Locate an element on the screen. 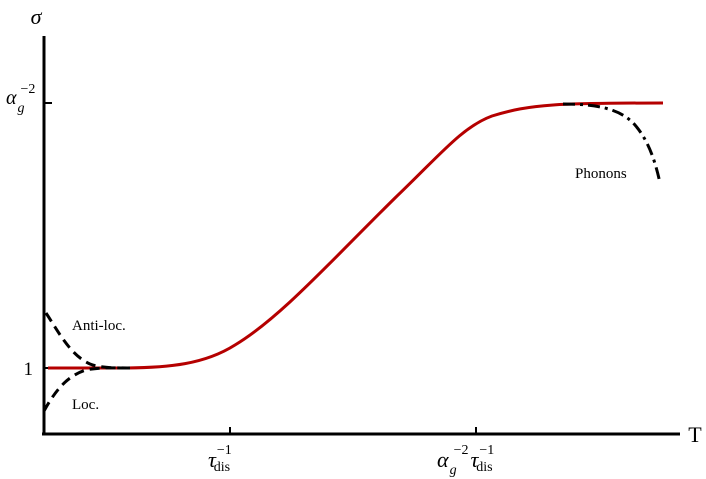 Image resolution: width=706 pixels, height=479 pixels. x-tick-label-alpha-tau: αg−2τ−1 dis is located at coordinates (465, 460).